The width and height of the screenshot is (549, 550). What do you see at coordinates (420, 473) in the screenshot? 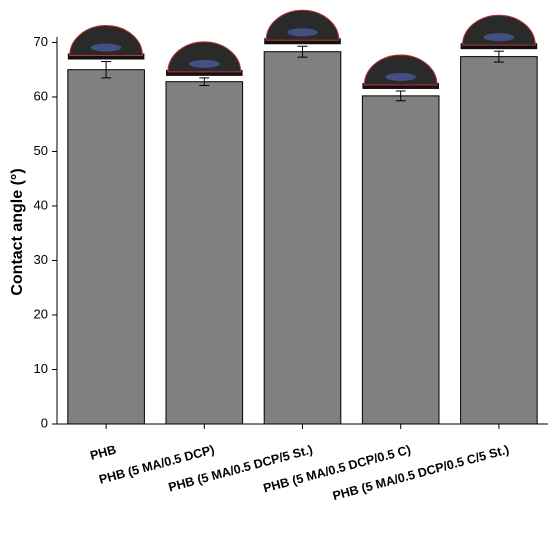
I see `x-tick-label: PHB (5 MA/0.5 DCP/0.5 C/5 St.)` at bounding box center [420, 473].